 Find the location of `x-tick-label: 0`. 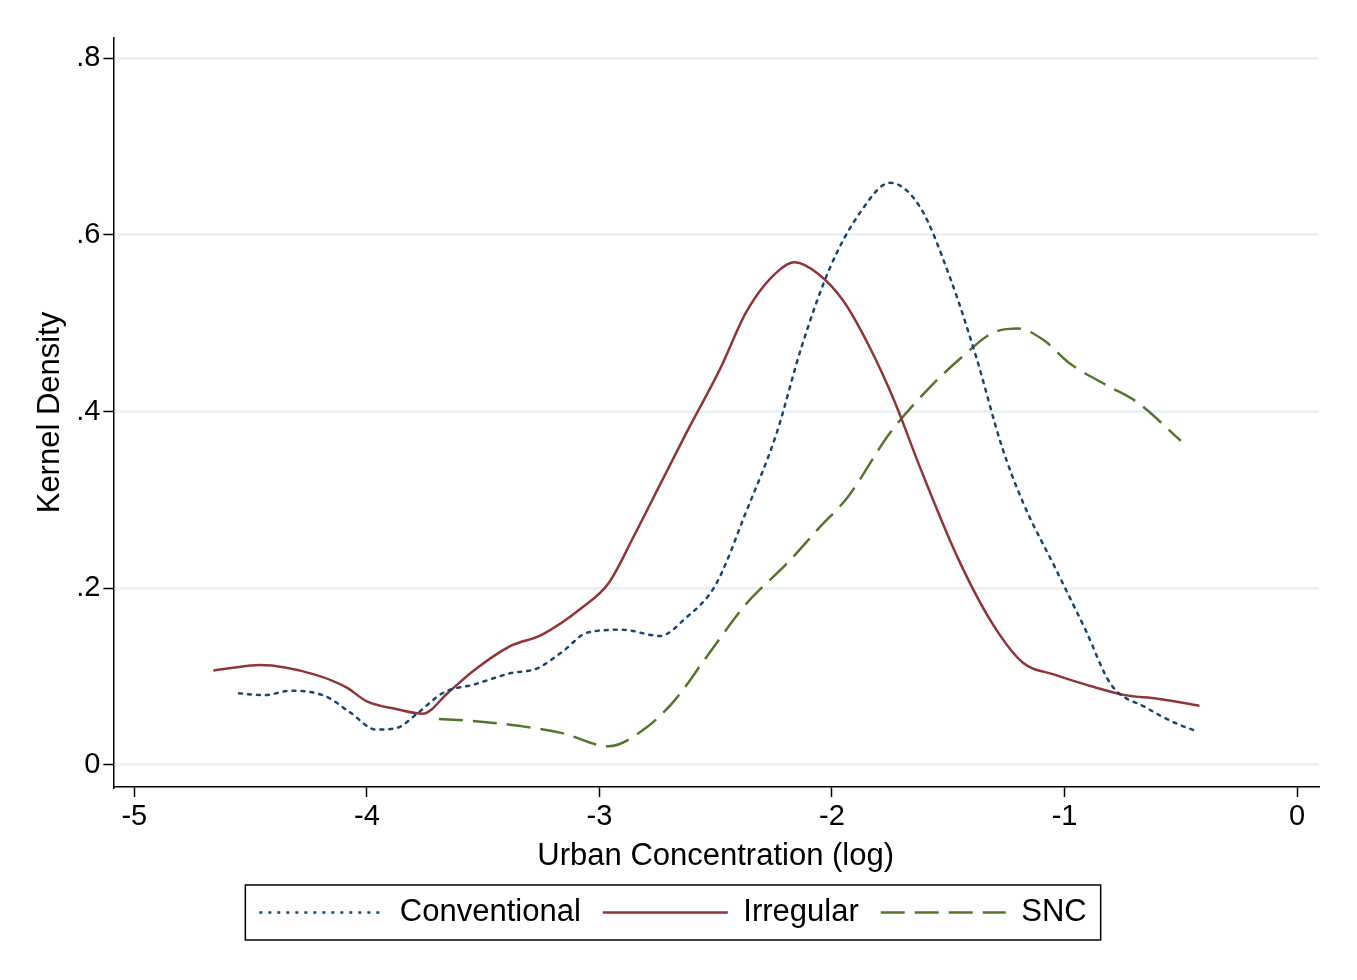

x-tick-label: 0 is located at coordinates (1297, 815).